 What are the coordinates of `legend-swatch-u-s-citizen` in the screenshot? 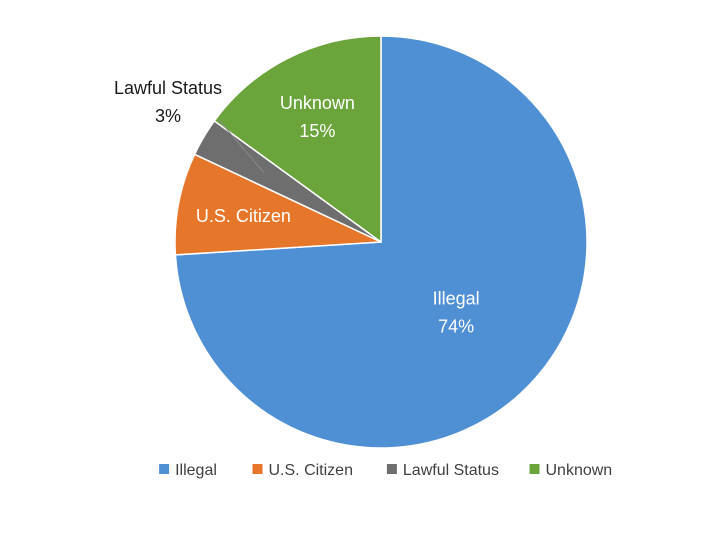 It's located at (257, 469).